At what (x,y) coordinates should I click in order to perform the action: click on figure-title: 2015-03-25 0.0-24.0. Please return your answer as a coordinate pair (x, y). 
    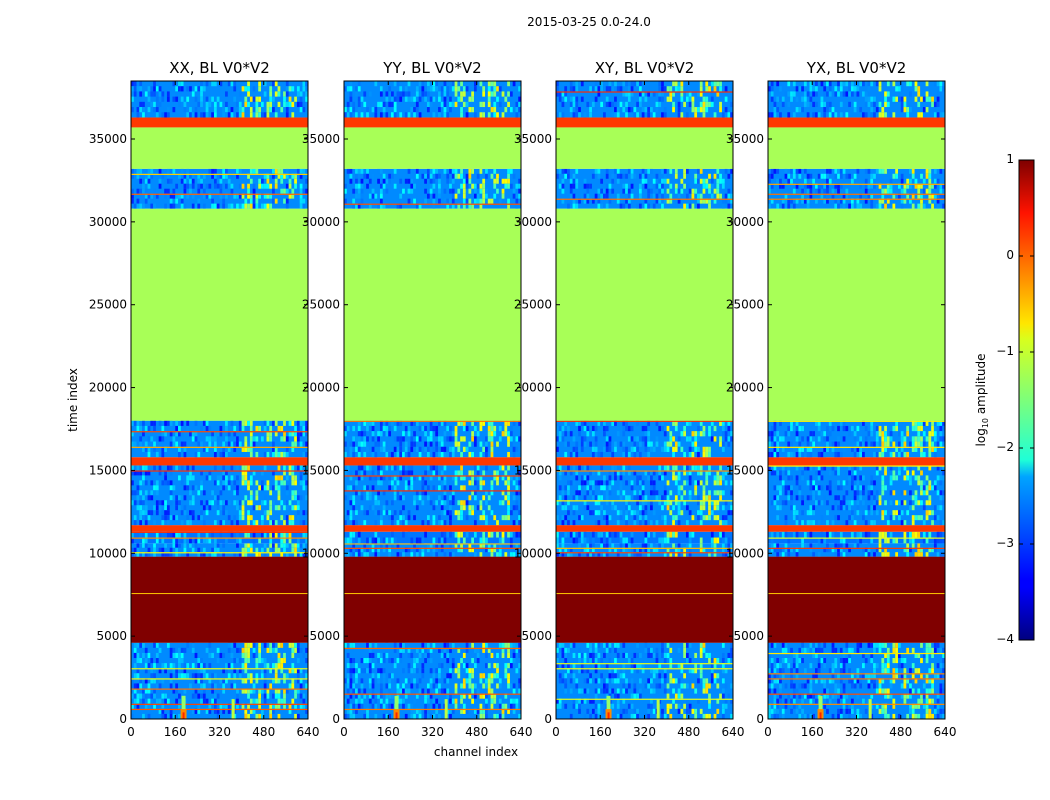
    Looking at the image, I should click on (589, 22).